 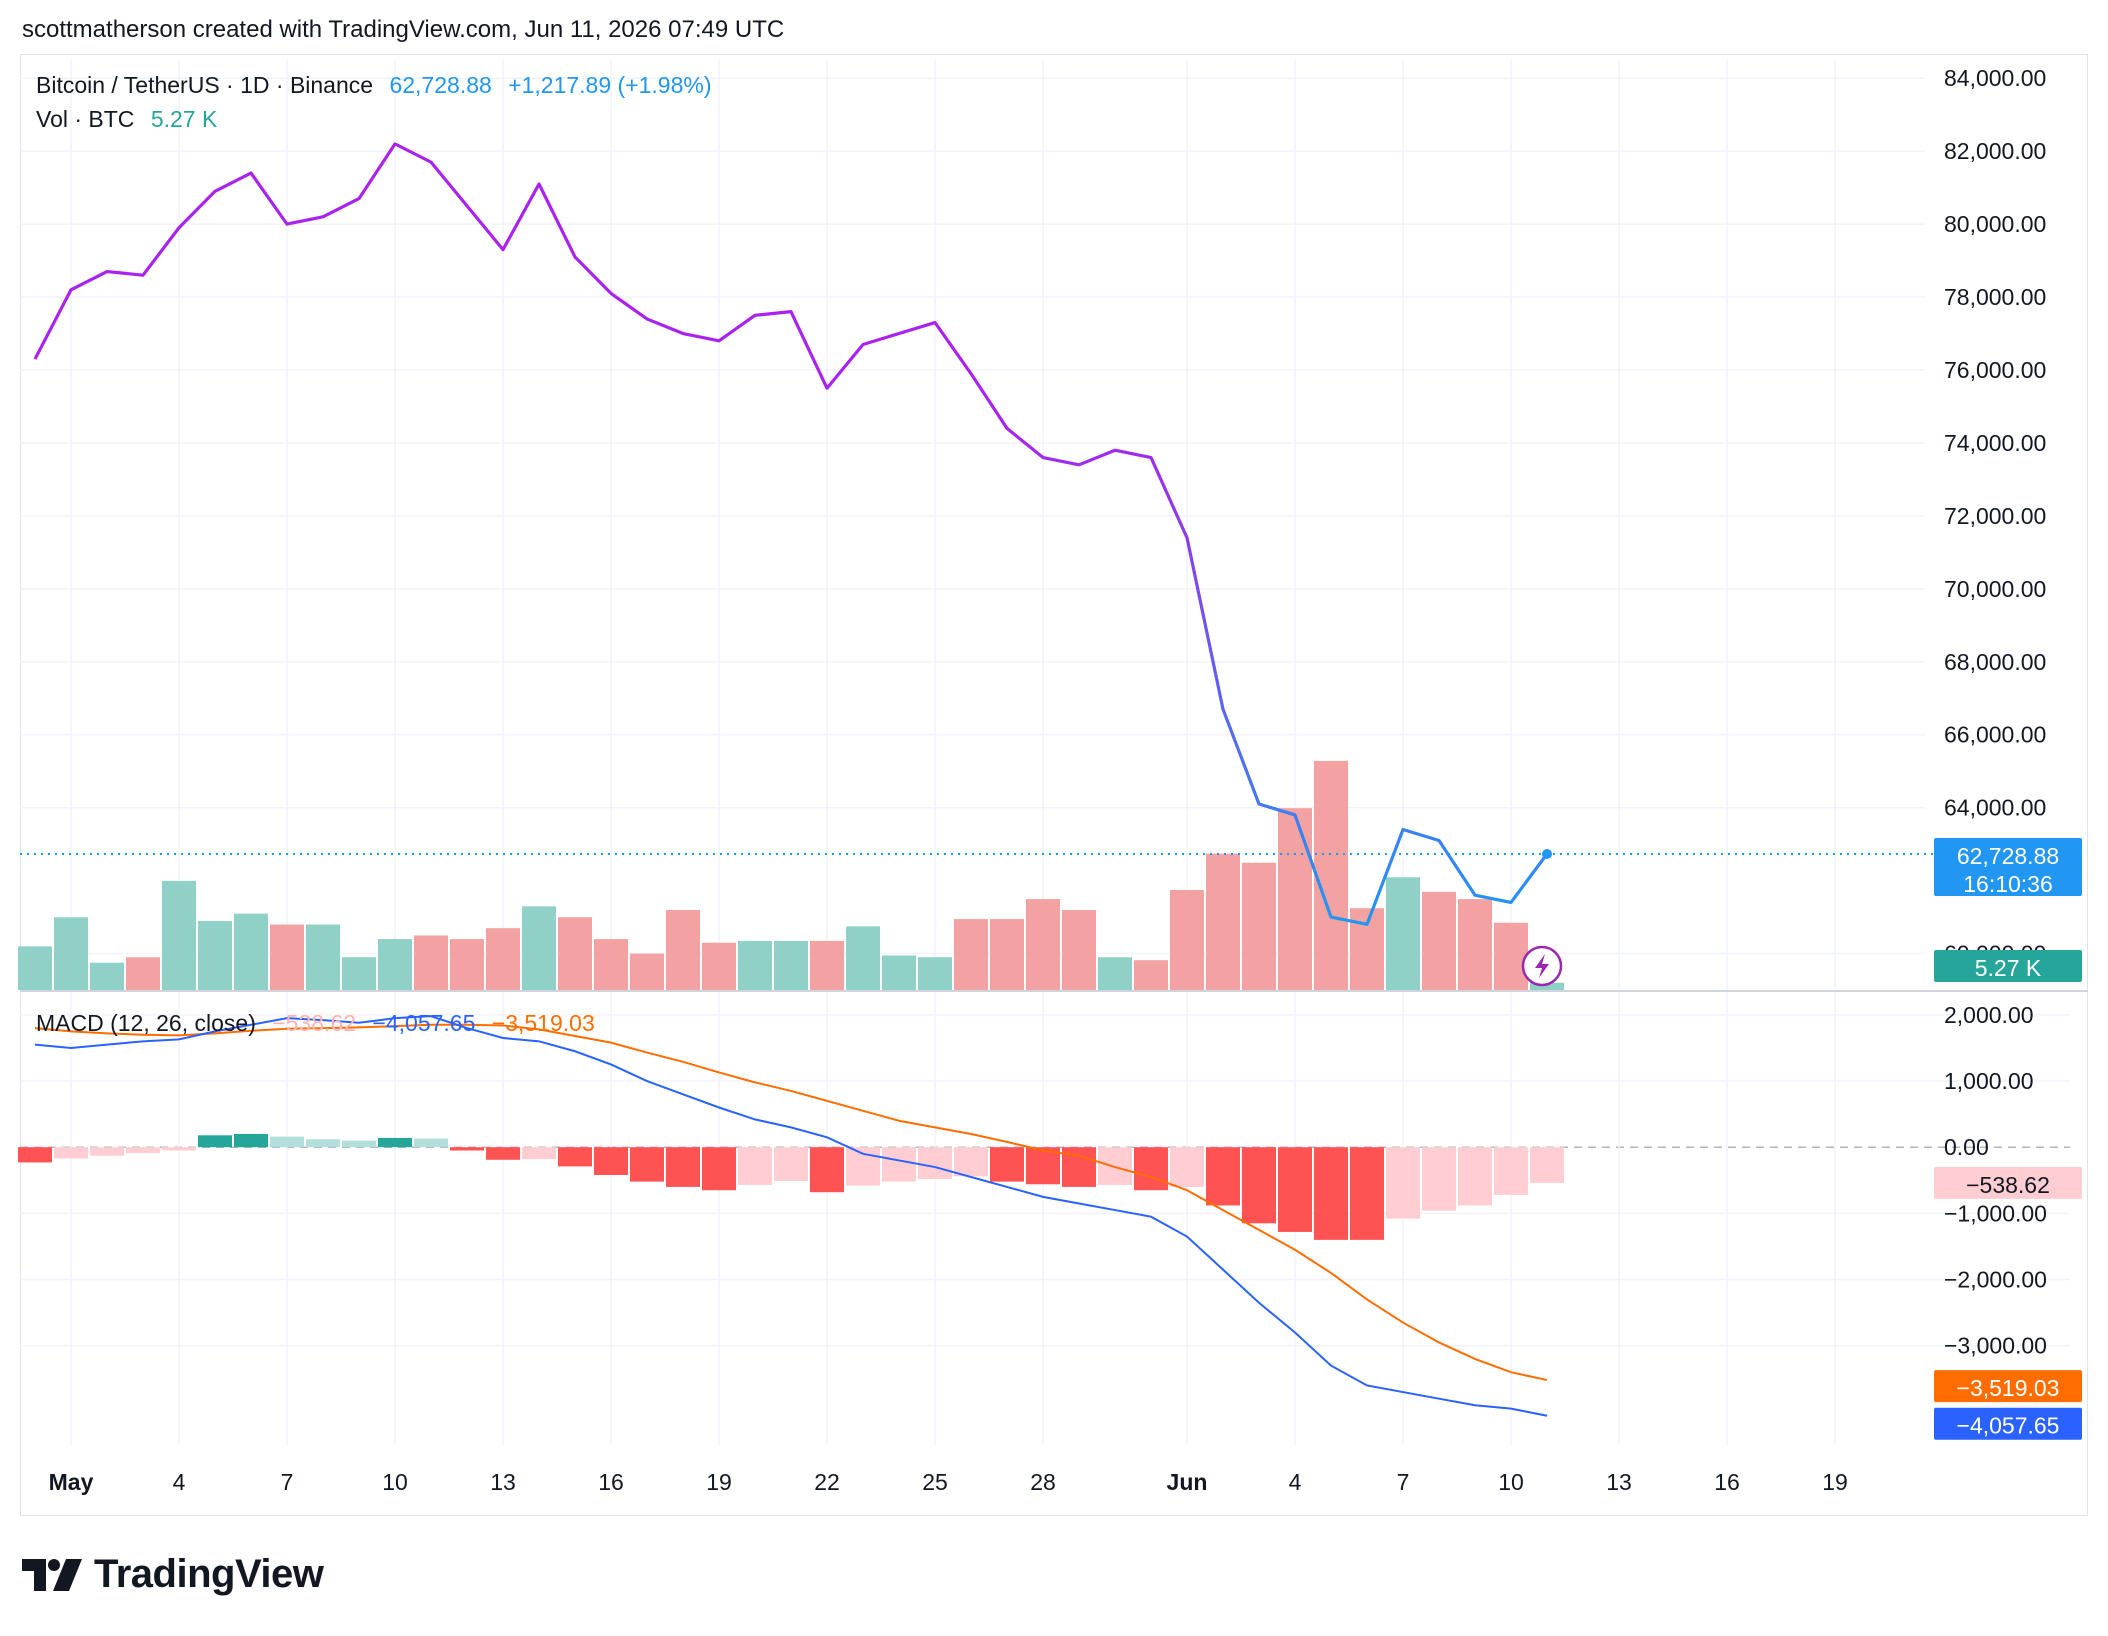 What do you see at coordinates (1995, 78) in the screenshot?
I see `price-axis-label: 84,000.00` at bounding box center [1995, 78].